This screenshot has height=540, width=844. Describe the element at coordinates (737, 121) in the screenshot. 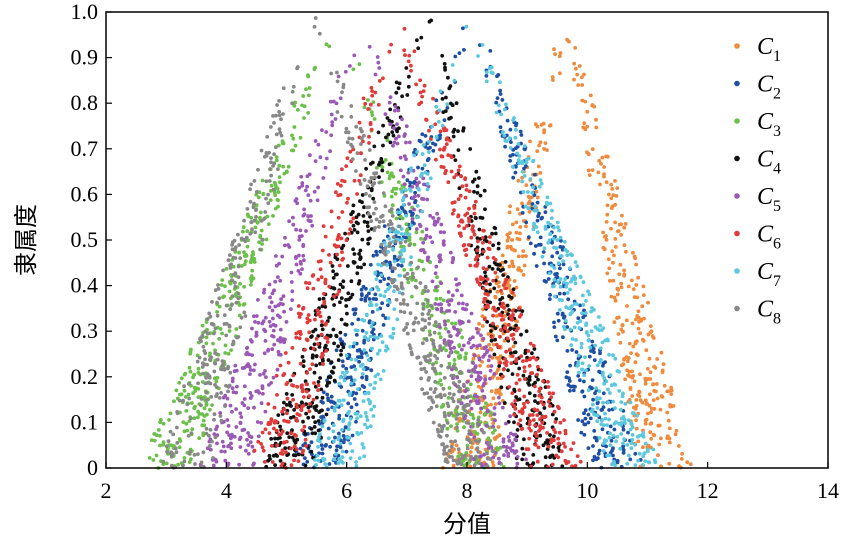

I see `legend-marker-c3` at that location.